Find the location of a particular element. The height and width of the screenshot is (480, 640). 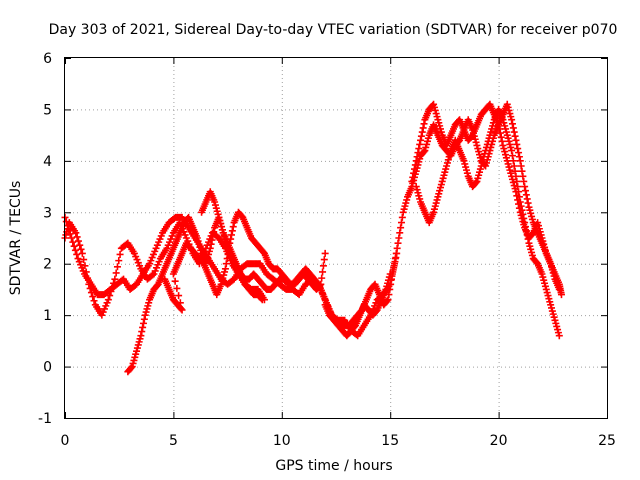

y-tick-label: 2 is located at coordinates (47, 265).